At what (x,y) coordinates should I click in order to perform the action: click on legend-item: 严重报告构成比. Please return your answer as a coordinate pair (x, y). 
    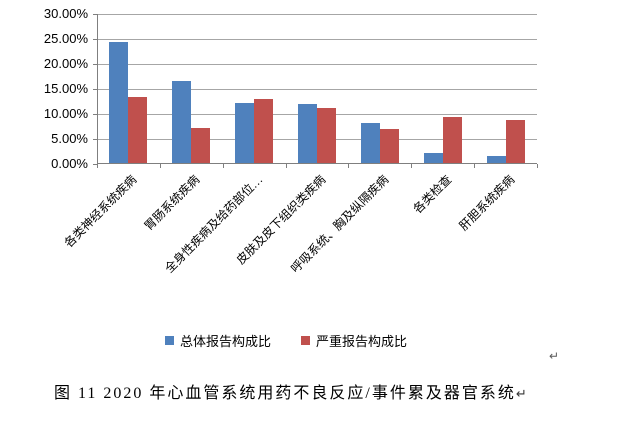
    Looking at the image, I should click on (354, 340).